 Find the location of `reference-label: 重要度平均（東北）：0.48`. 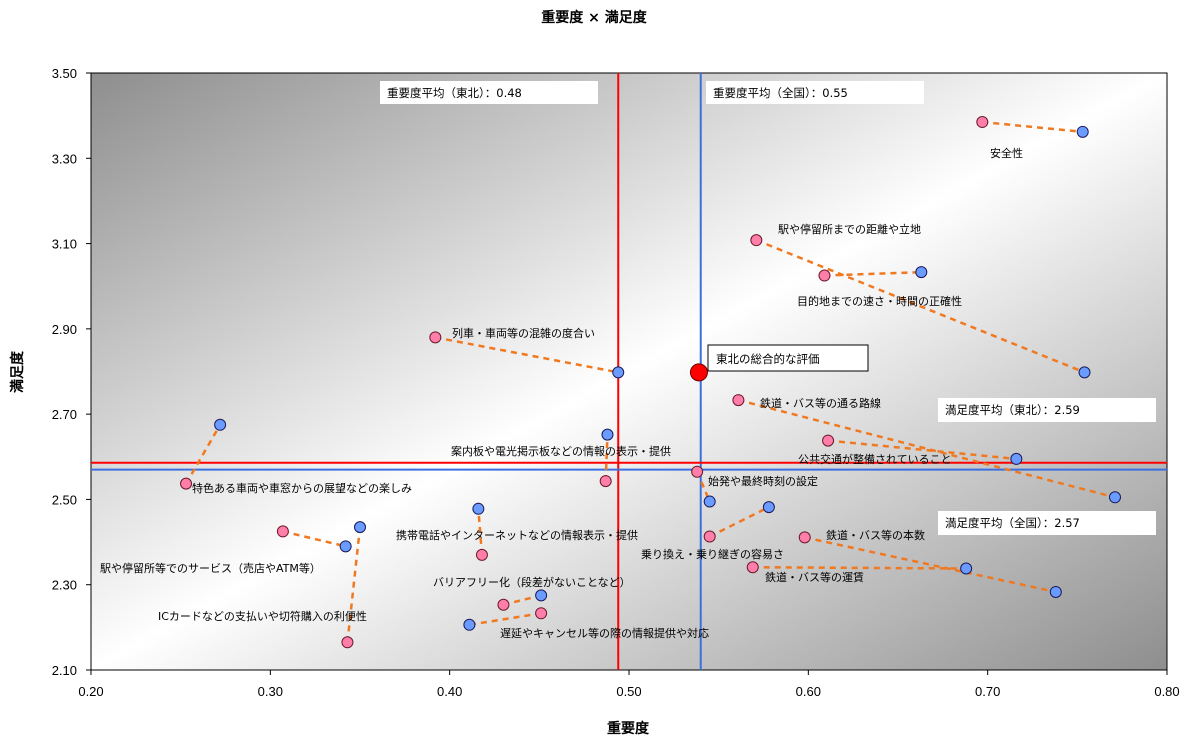

reference-label: 重要度平均（東北）：0.48 is located at coordinates (454, 93).